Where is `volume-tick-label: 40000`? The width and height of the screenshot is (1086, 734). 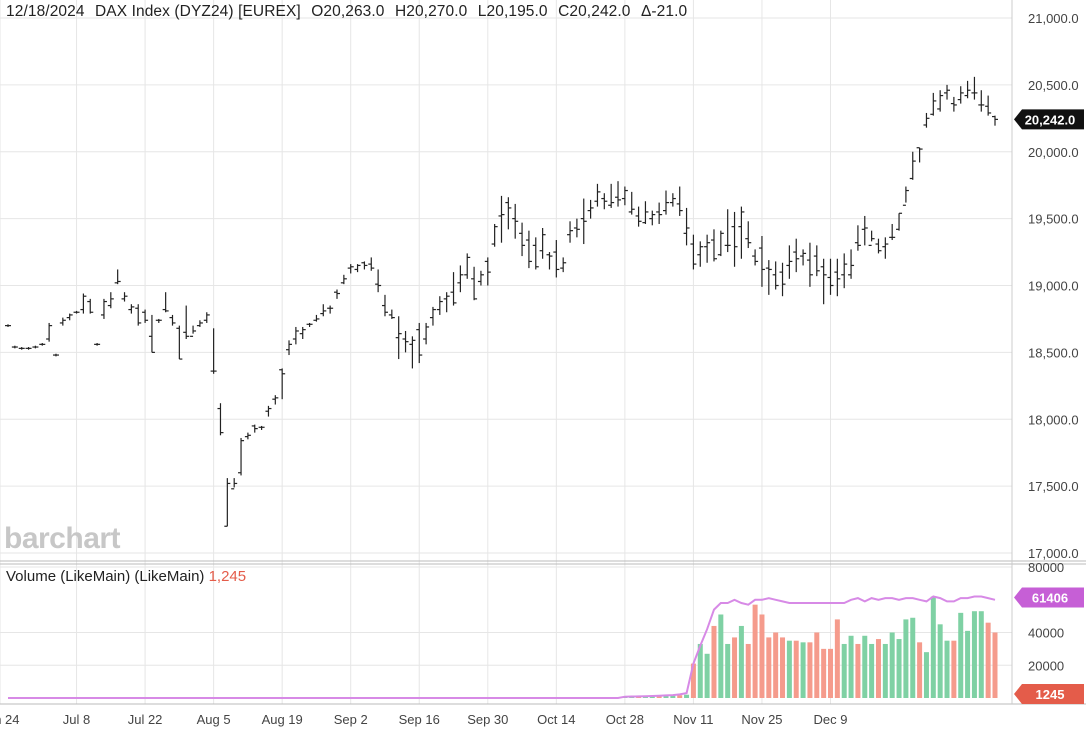
volume-tick-label: 40000 is located at coordinates (1046, 633).